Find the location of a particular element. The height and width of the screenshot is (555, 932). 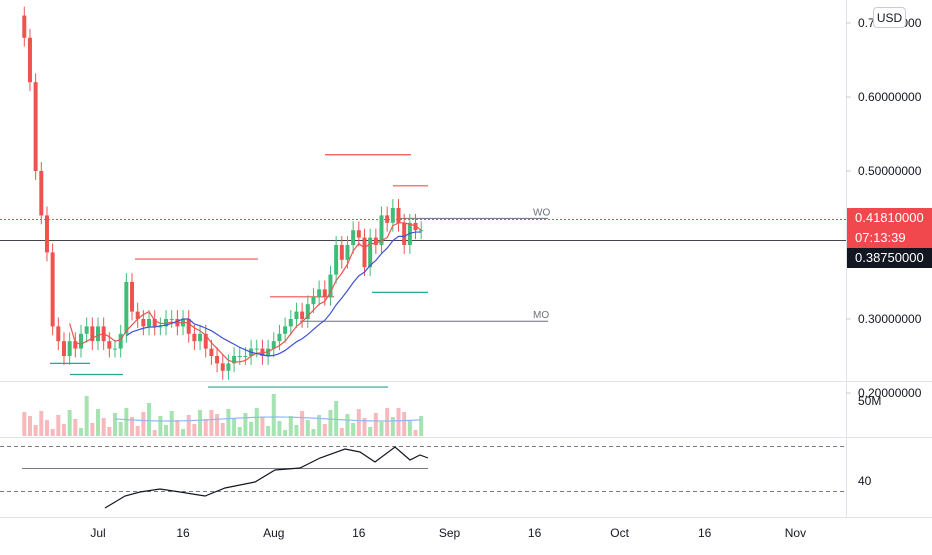

volume-ma-line is located at coordinates (268, 419).